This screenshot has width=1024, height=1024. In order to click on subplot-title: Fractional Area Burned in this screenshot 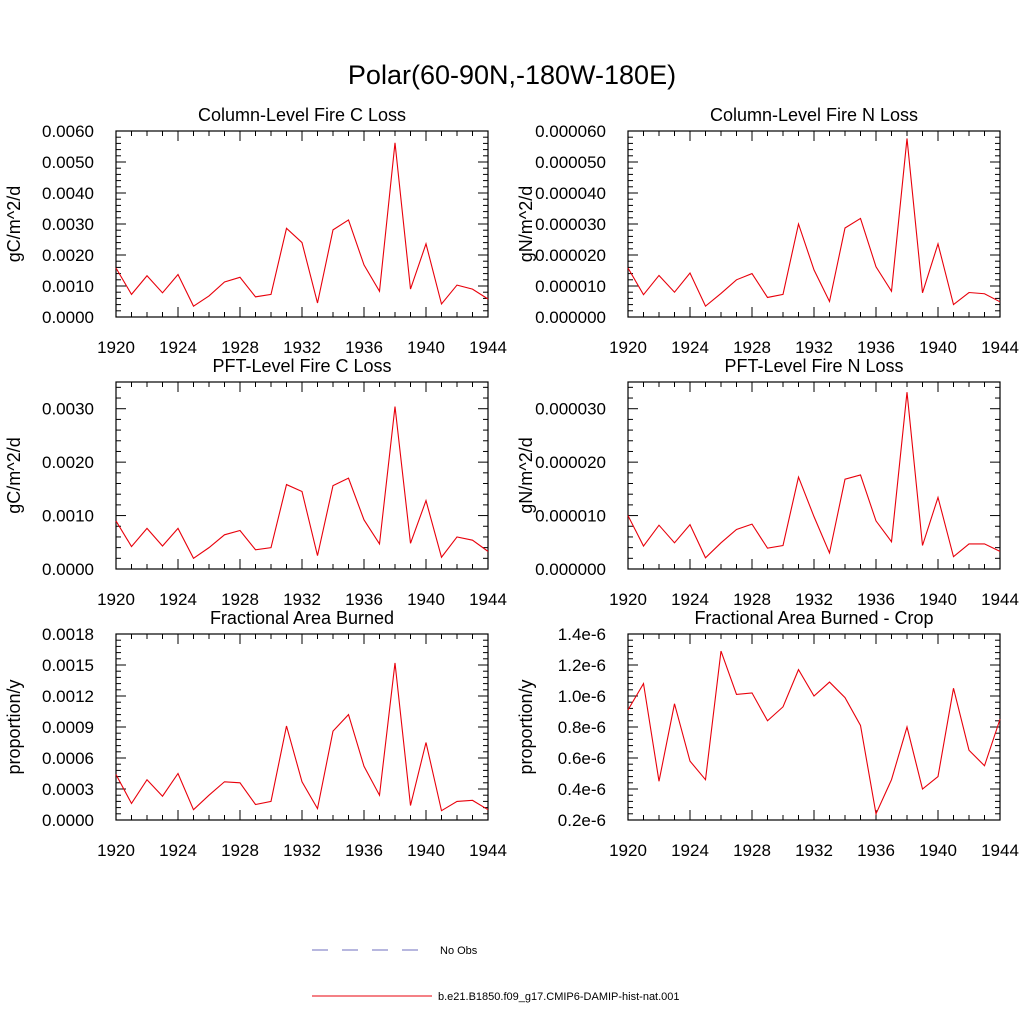, I will do `click(302, 618)`.